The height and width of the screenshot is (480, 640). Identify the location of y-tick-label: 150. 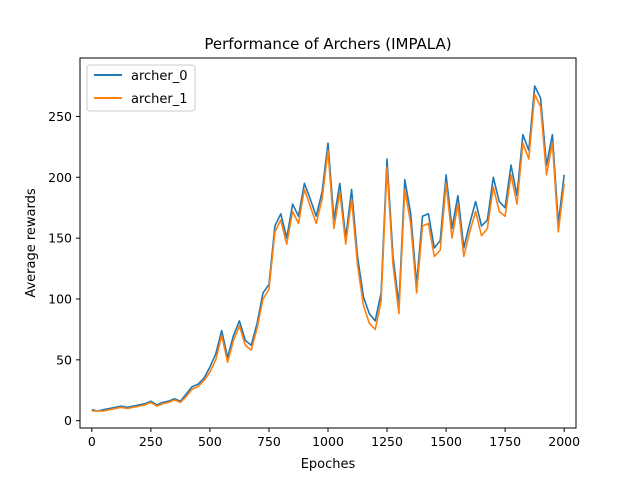
(60, 238).